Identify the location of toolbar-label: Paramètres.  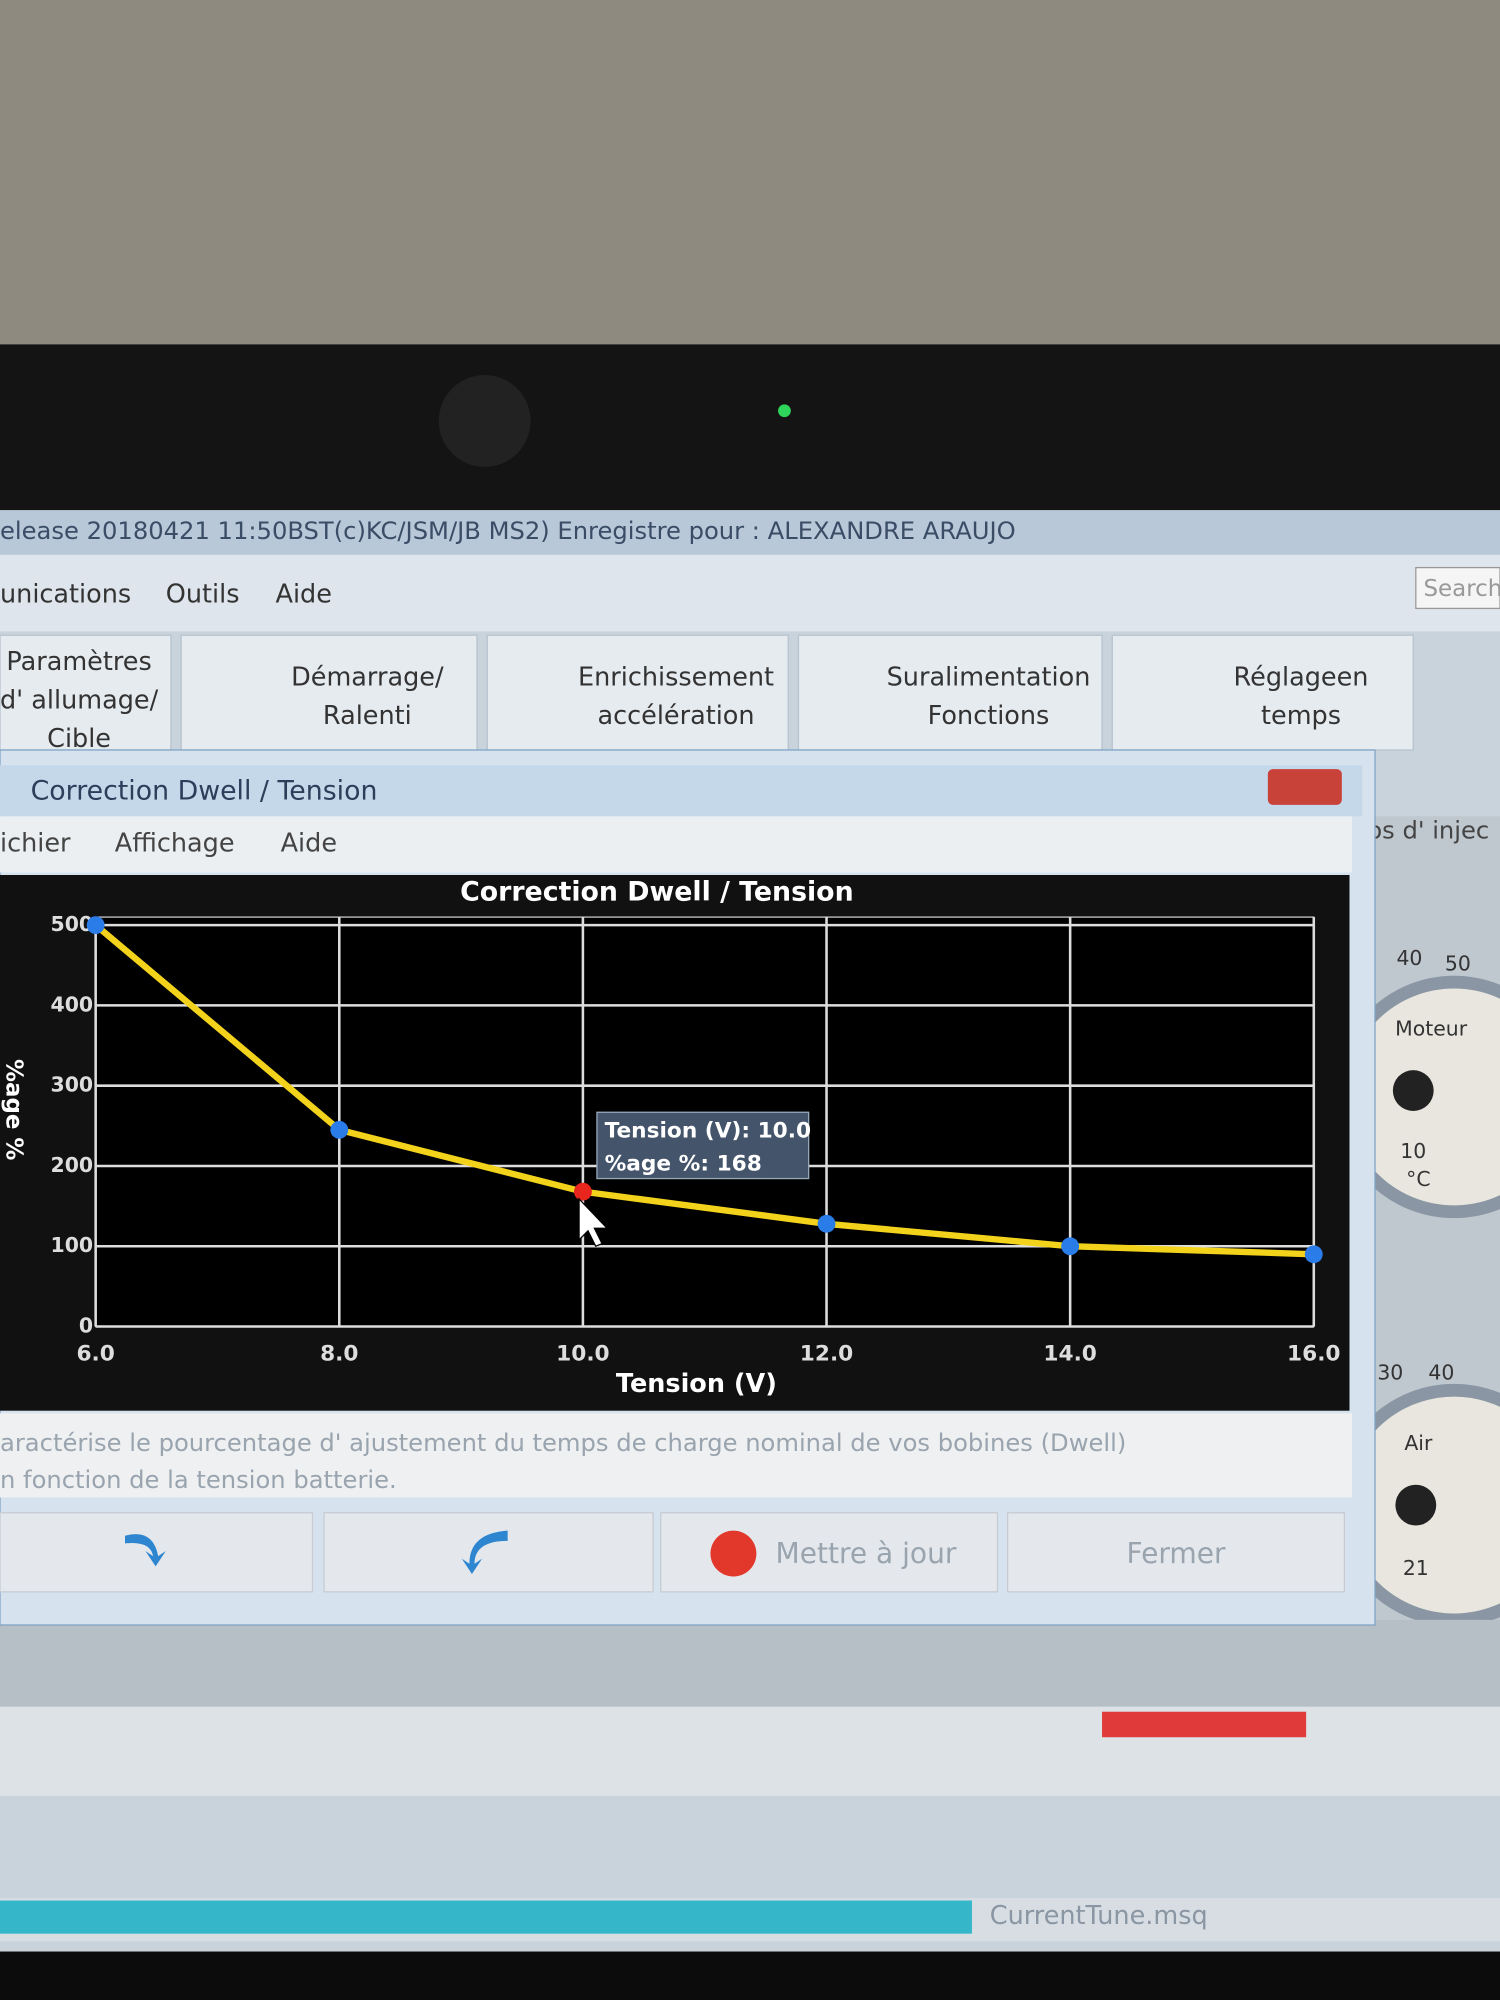
(78, 662).